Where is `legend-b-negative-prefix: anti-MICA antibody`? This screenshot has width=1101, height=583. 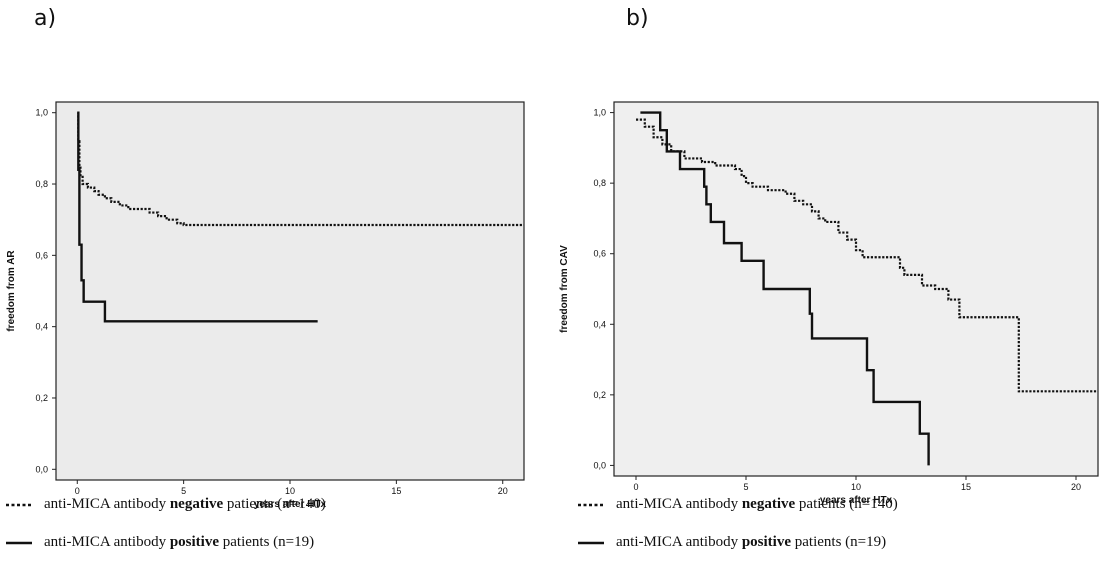 legend-b-negative-prefix: anti-MICA antibody is located at coordinates (679, 504).